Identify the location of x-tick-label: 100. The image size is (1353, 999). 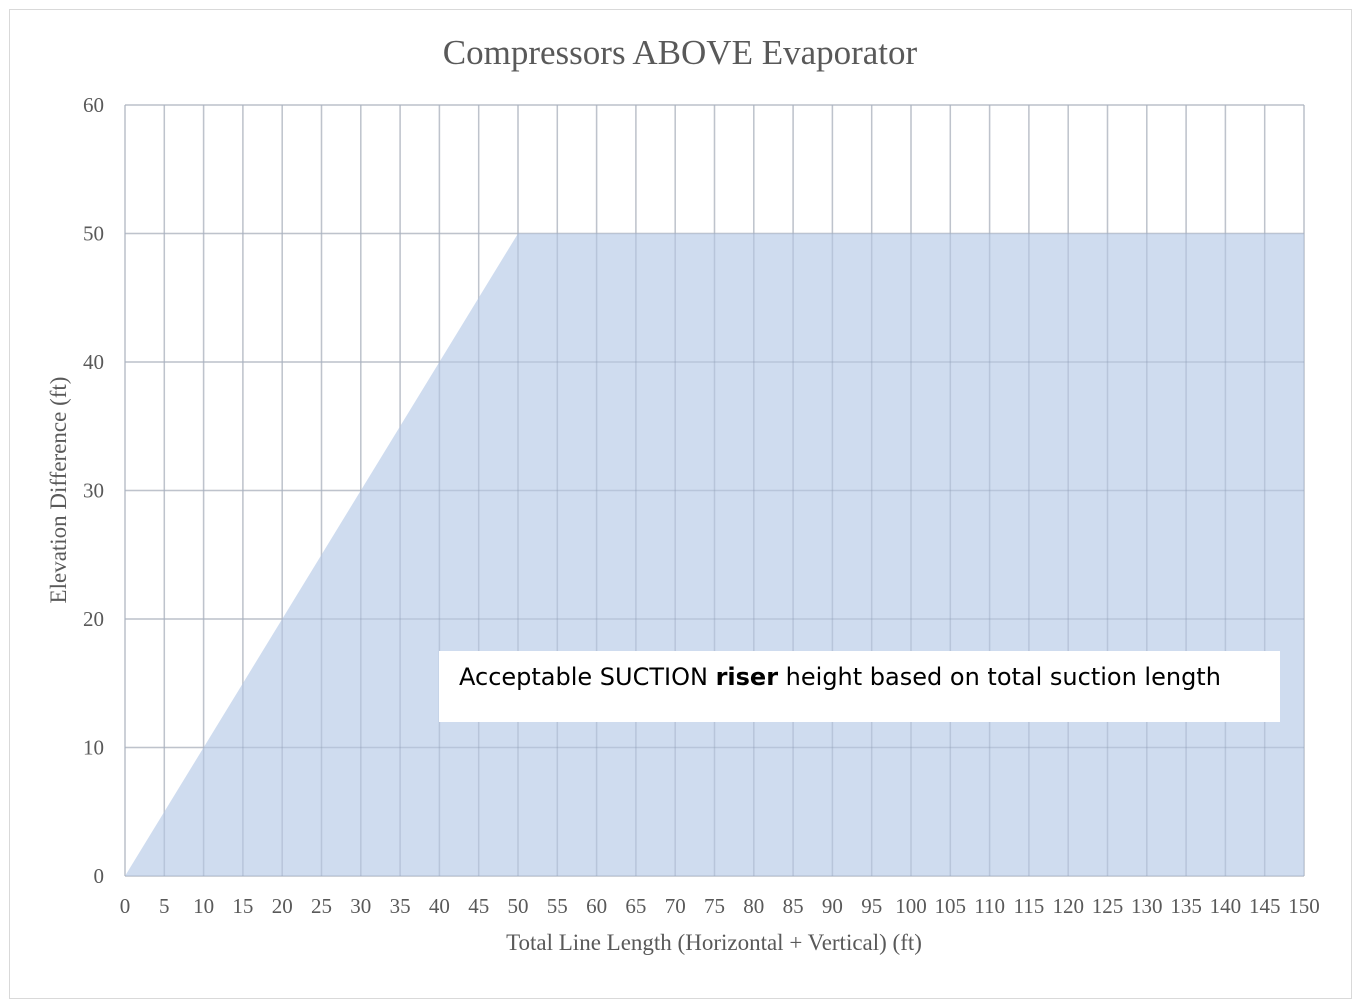
(911, 906).